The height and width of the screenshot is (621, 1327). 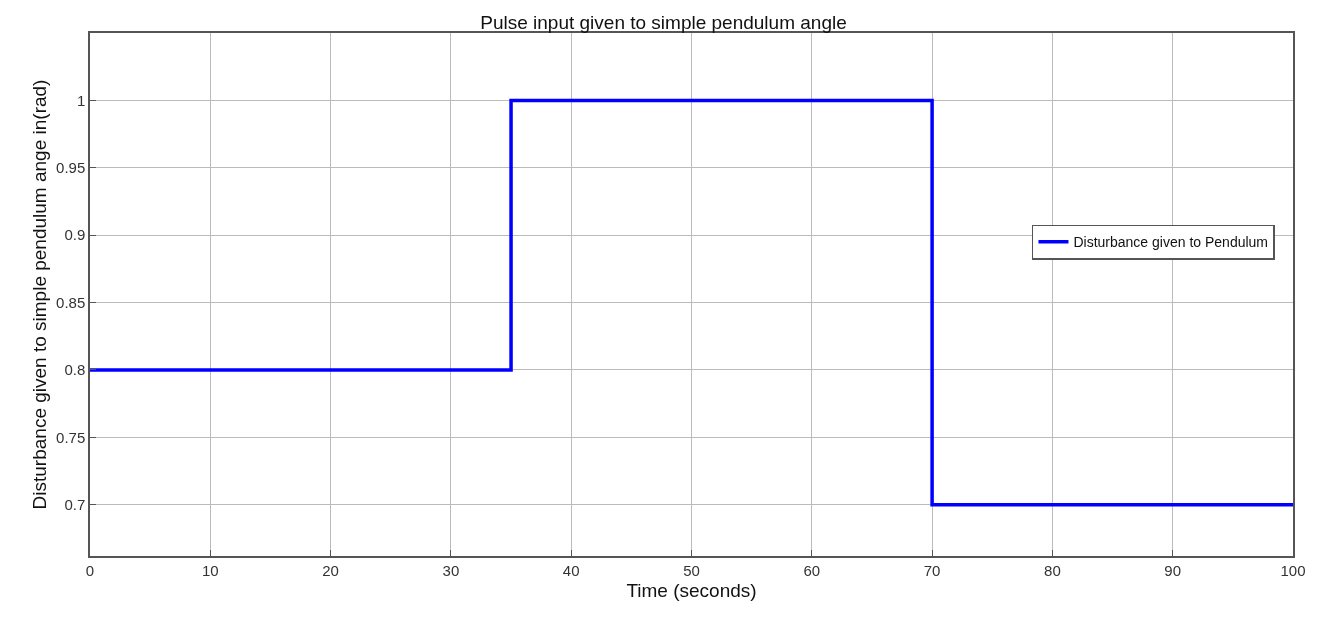 I want to click on y-tick-label: 0.8, so click(x=75, y=370).